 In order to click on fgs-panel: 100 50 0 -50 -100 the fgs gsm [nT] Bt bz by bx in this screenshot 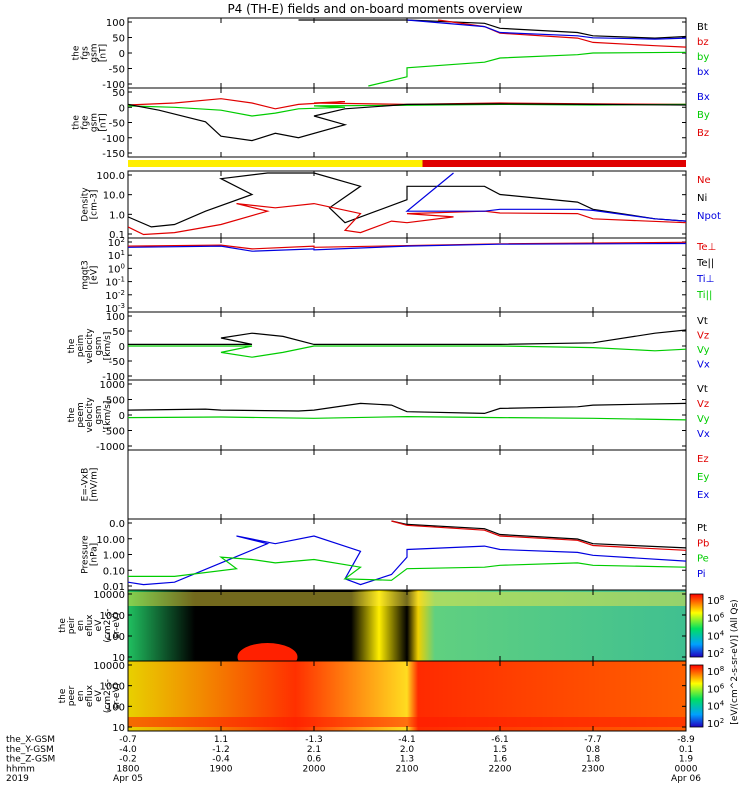, I will do `click(390, 54)`.